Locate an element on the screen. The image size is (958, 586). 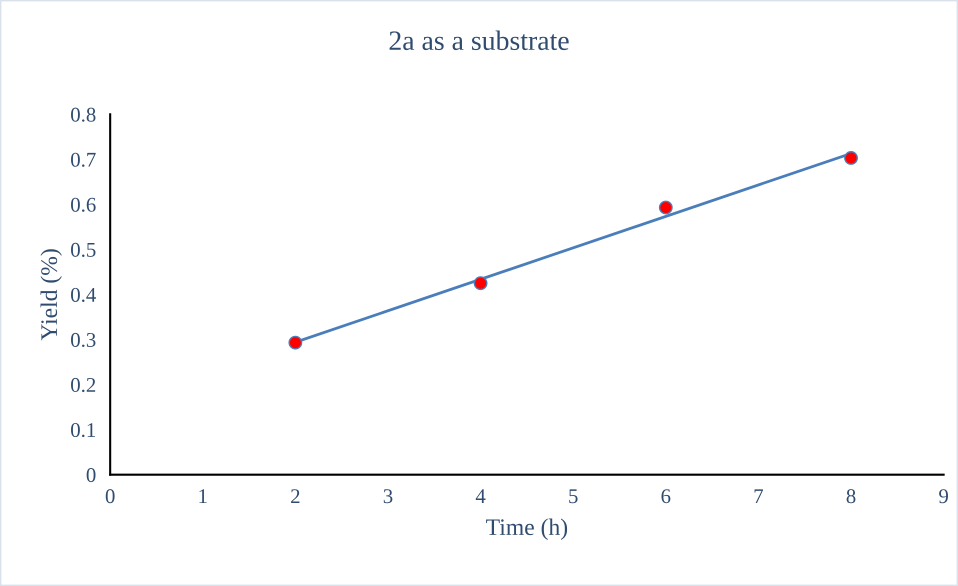
y-tick-label: 0.3 is located at coordinates (83, 340).